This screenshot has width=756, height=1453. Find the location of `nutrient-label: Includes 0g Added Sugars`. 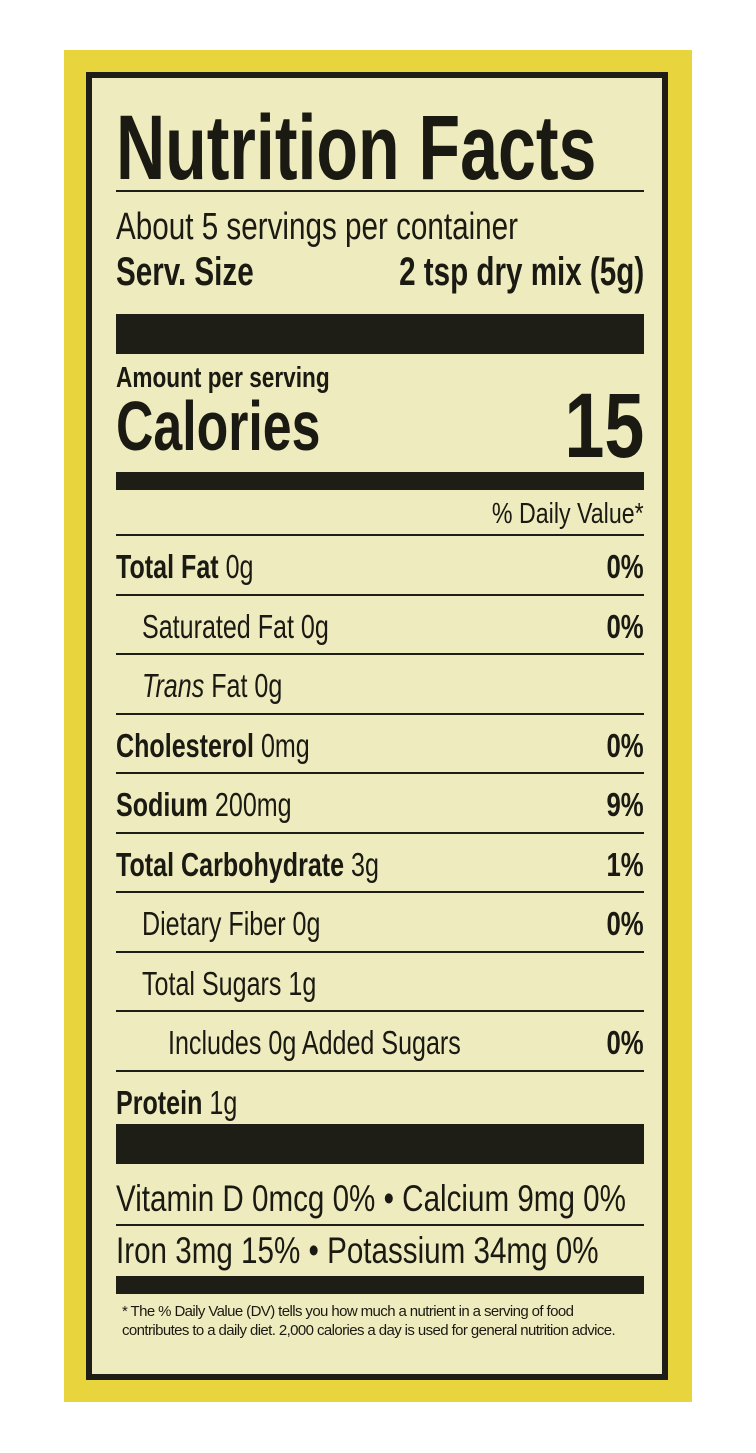

nutrient-label: Includes 0g Added Sugars is located at coordinates (314, 1043).